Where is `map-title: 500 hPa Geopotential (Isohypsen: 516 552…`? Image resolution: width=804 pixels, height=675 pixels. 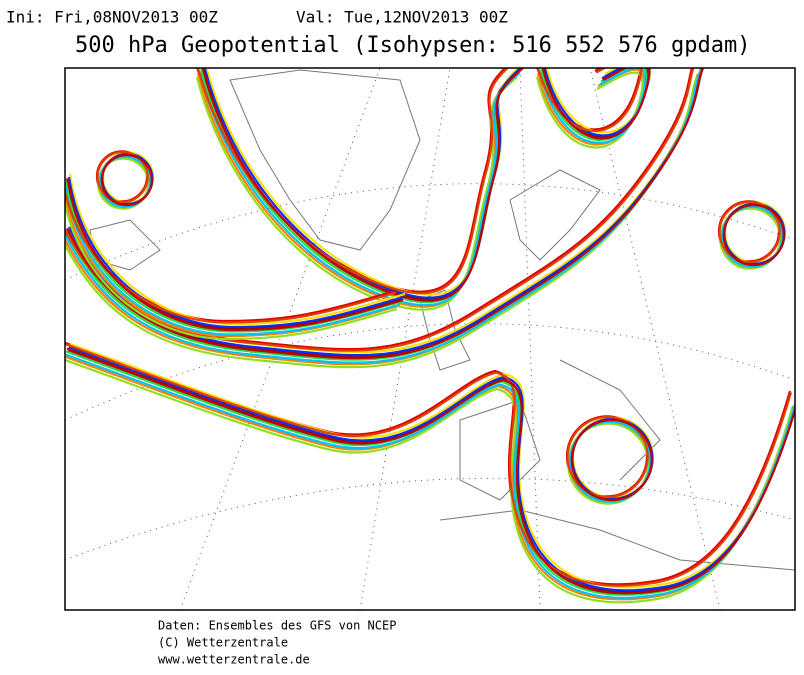
map-title: 500 hPa Geopotential (Isohypsen: 516 552… is located at coordinates (413, 45).